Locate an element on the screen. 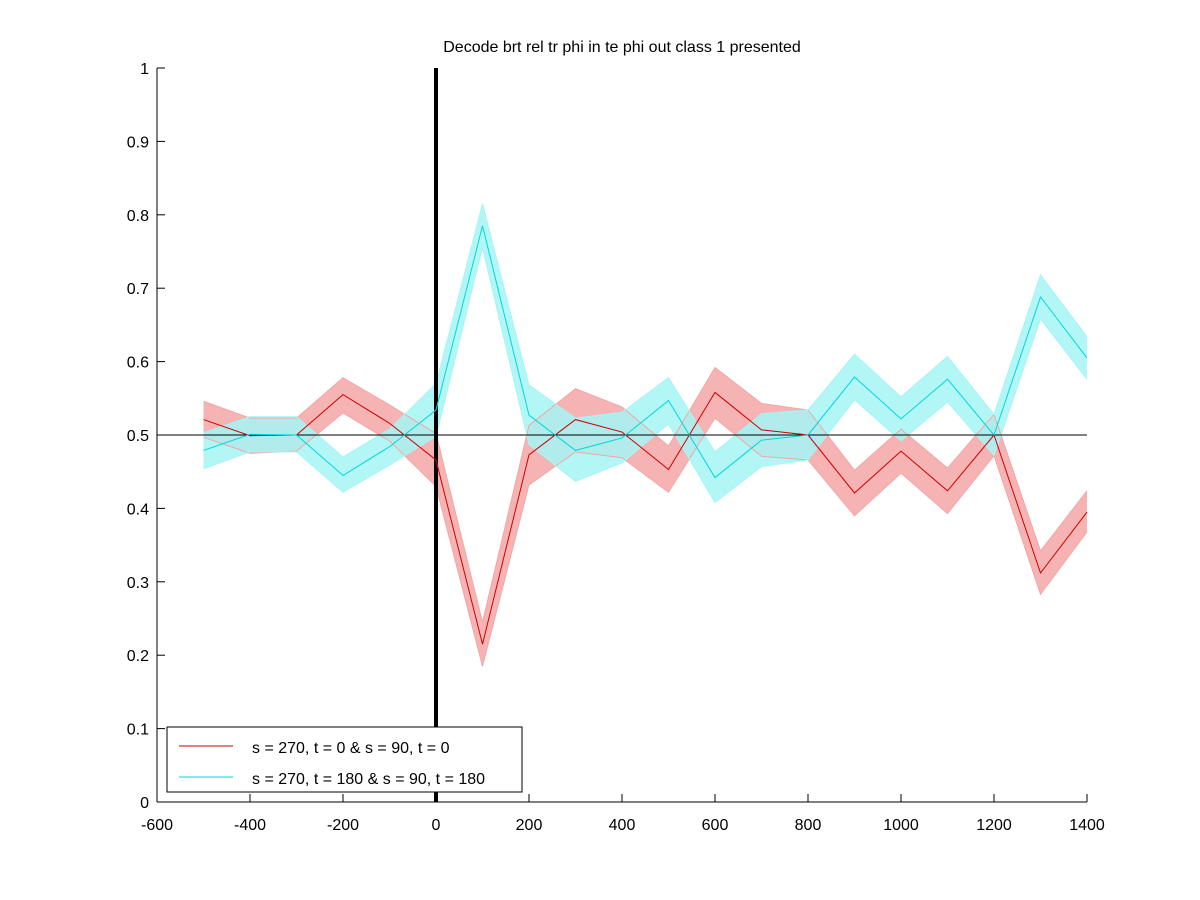  x-tick-label: 400 is located at coordinates (622, 825).